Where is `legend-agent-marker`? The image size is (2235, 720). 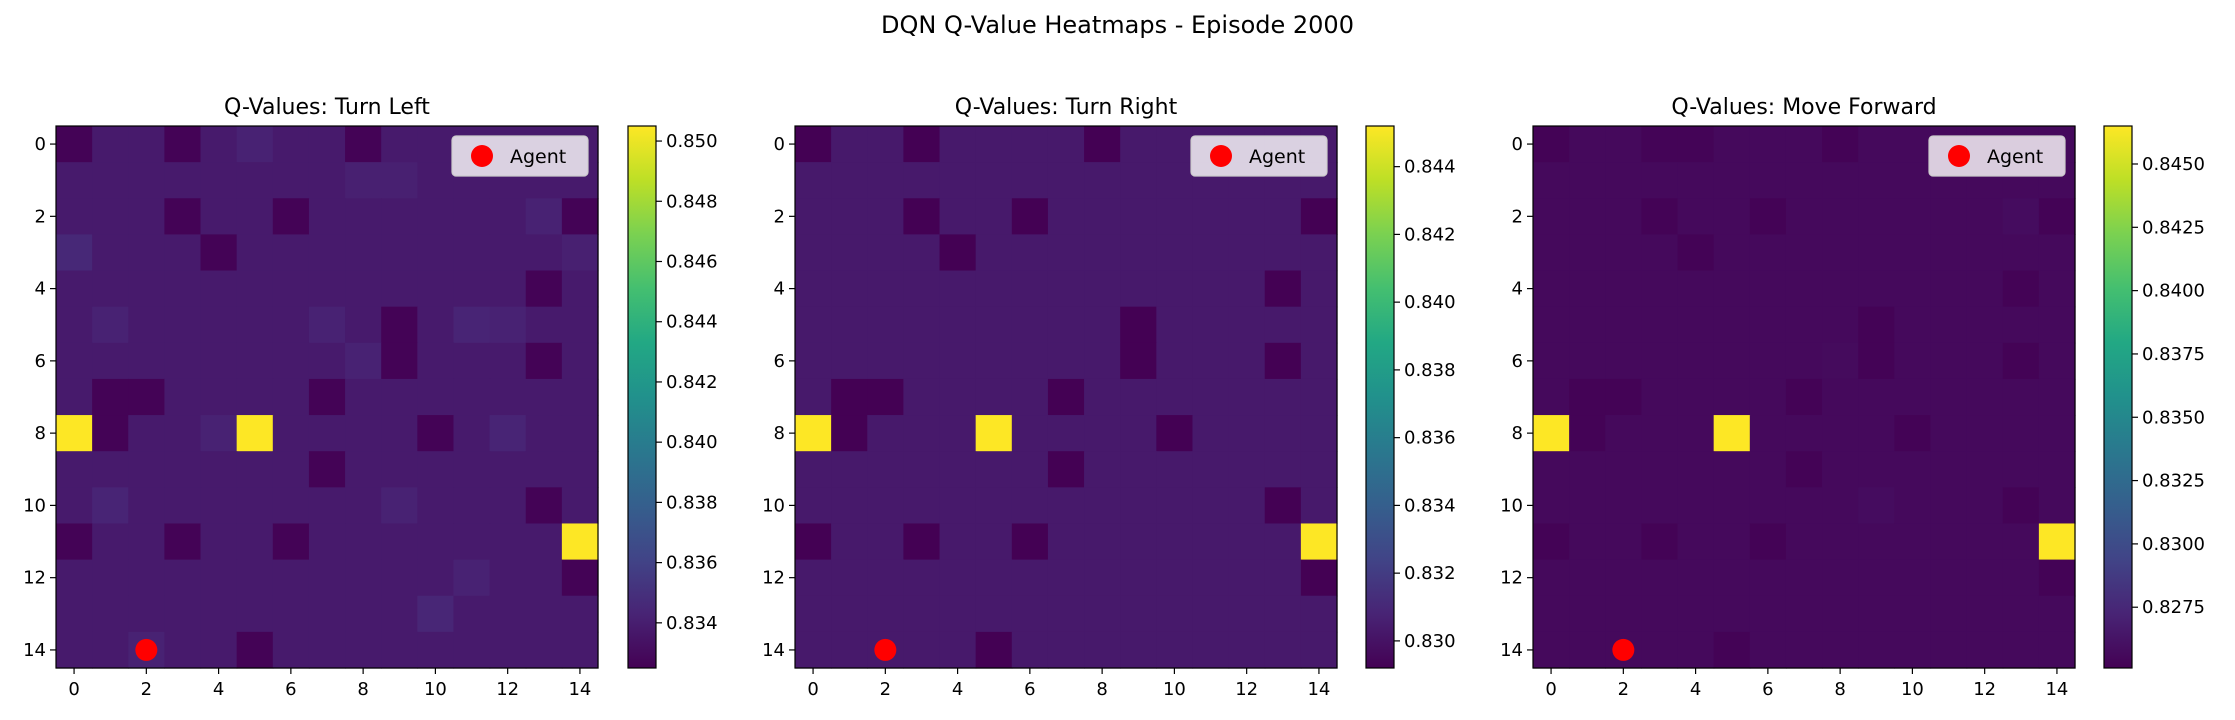 legend-agent-marker is located at coordinates (482, 156).